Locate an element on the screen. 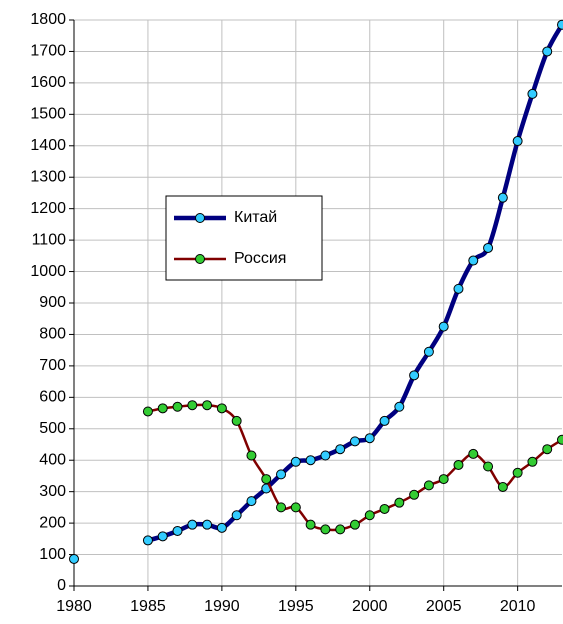 The height and width of the screenshot is (624, 563). legend-label: Россия is located at coordinates (260, 258).